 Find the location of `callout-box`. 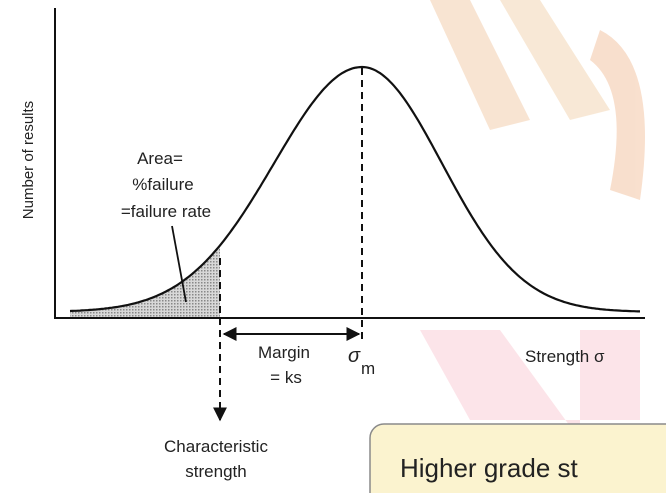

callout-box is located at coordinates (517, 458).